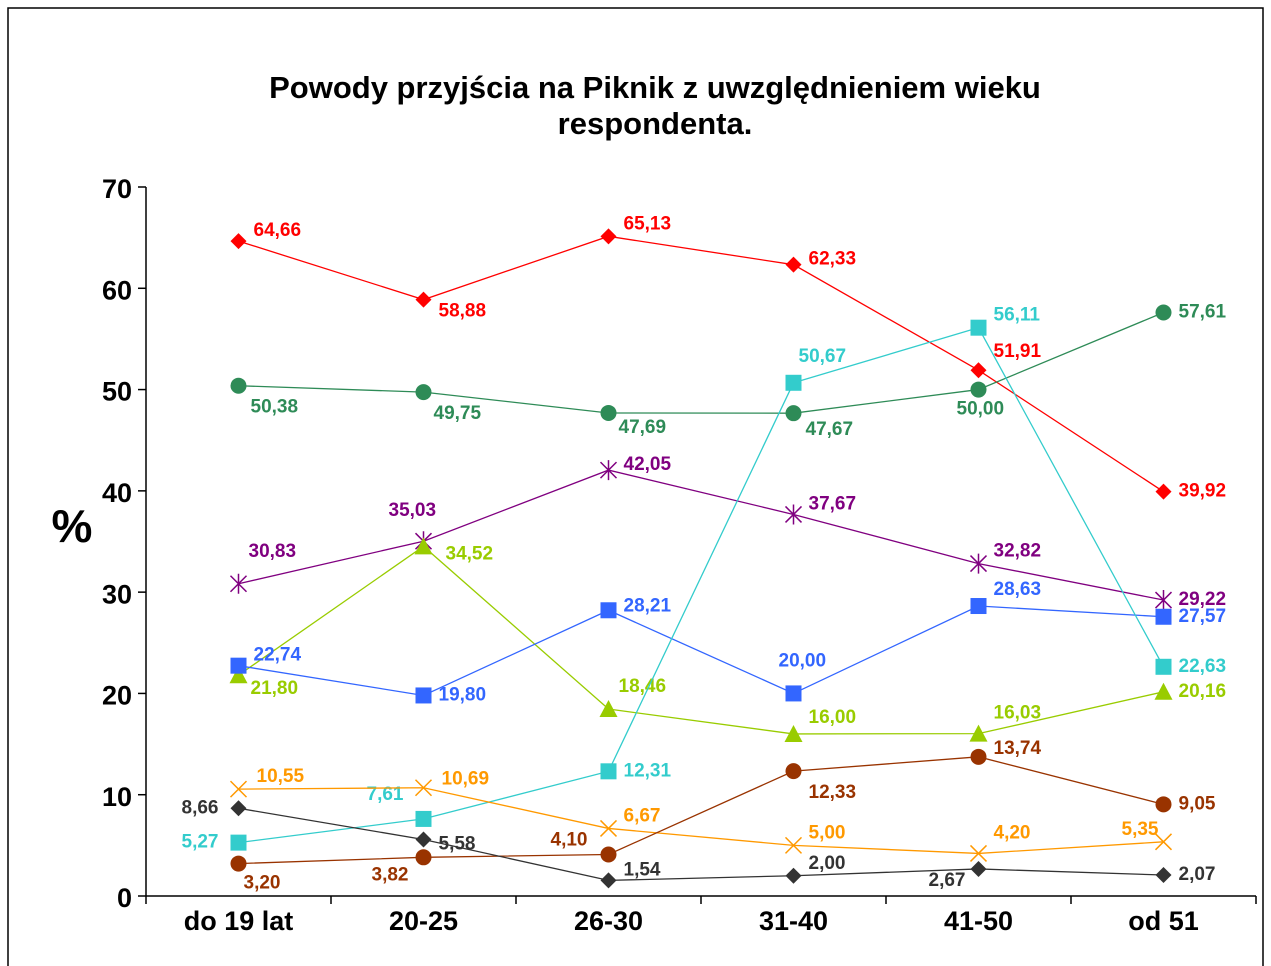  What do you see at coordinates (239, 921) in the screenshot?
I see `x-tick-label: do 19 lat` at bounding box center [239, 921].